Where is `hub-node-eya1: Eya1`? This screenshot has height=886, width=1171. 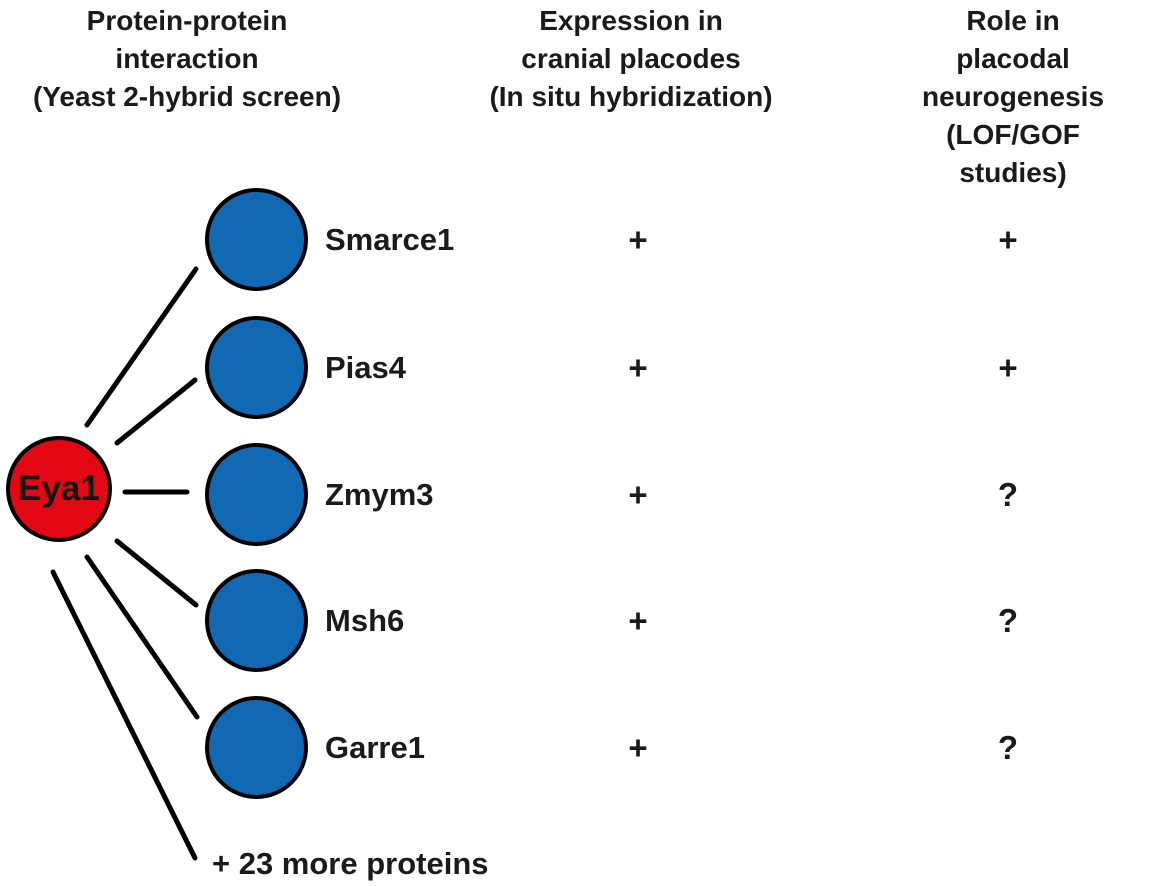
hub-node-eya1: Eya1 is located at coordinates (59, 489).